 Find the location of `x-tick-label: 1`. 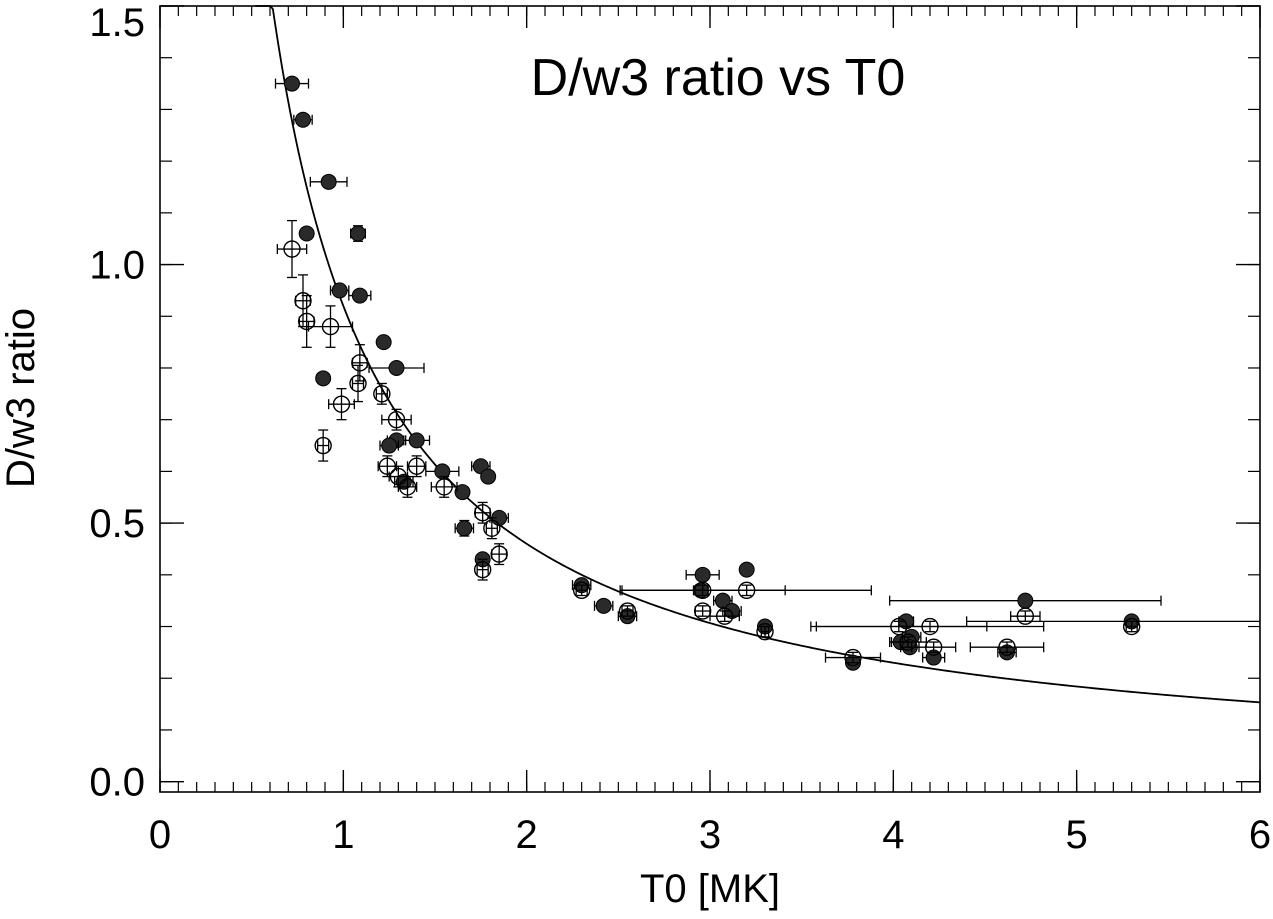

x-tick-label: 1 is located at coordinates (343, 835).